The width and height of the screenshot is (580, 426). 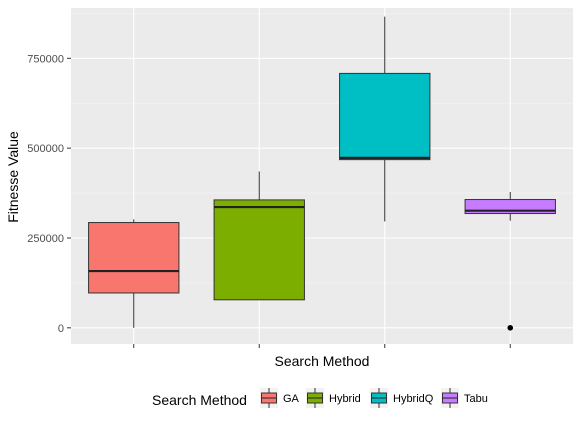 I want to click on legend-items: GA Hybrid HybridQ Tabu, so click(x=374, y=398).